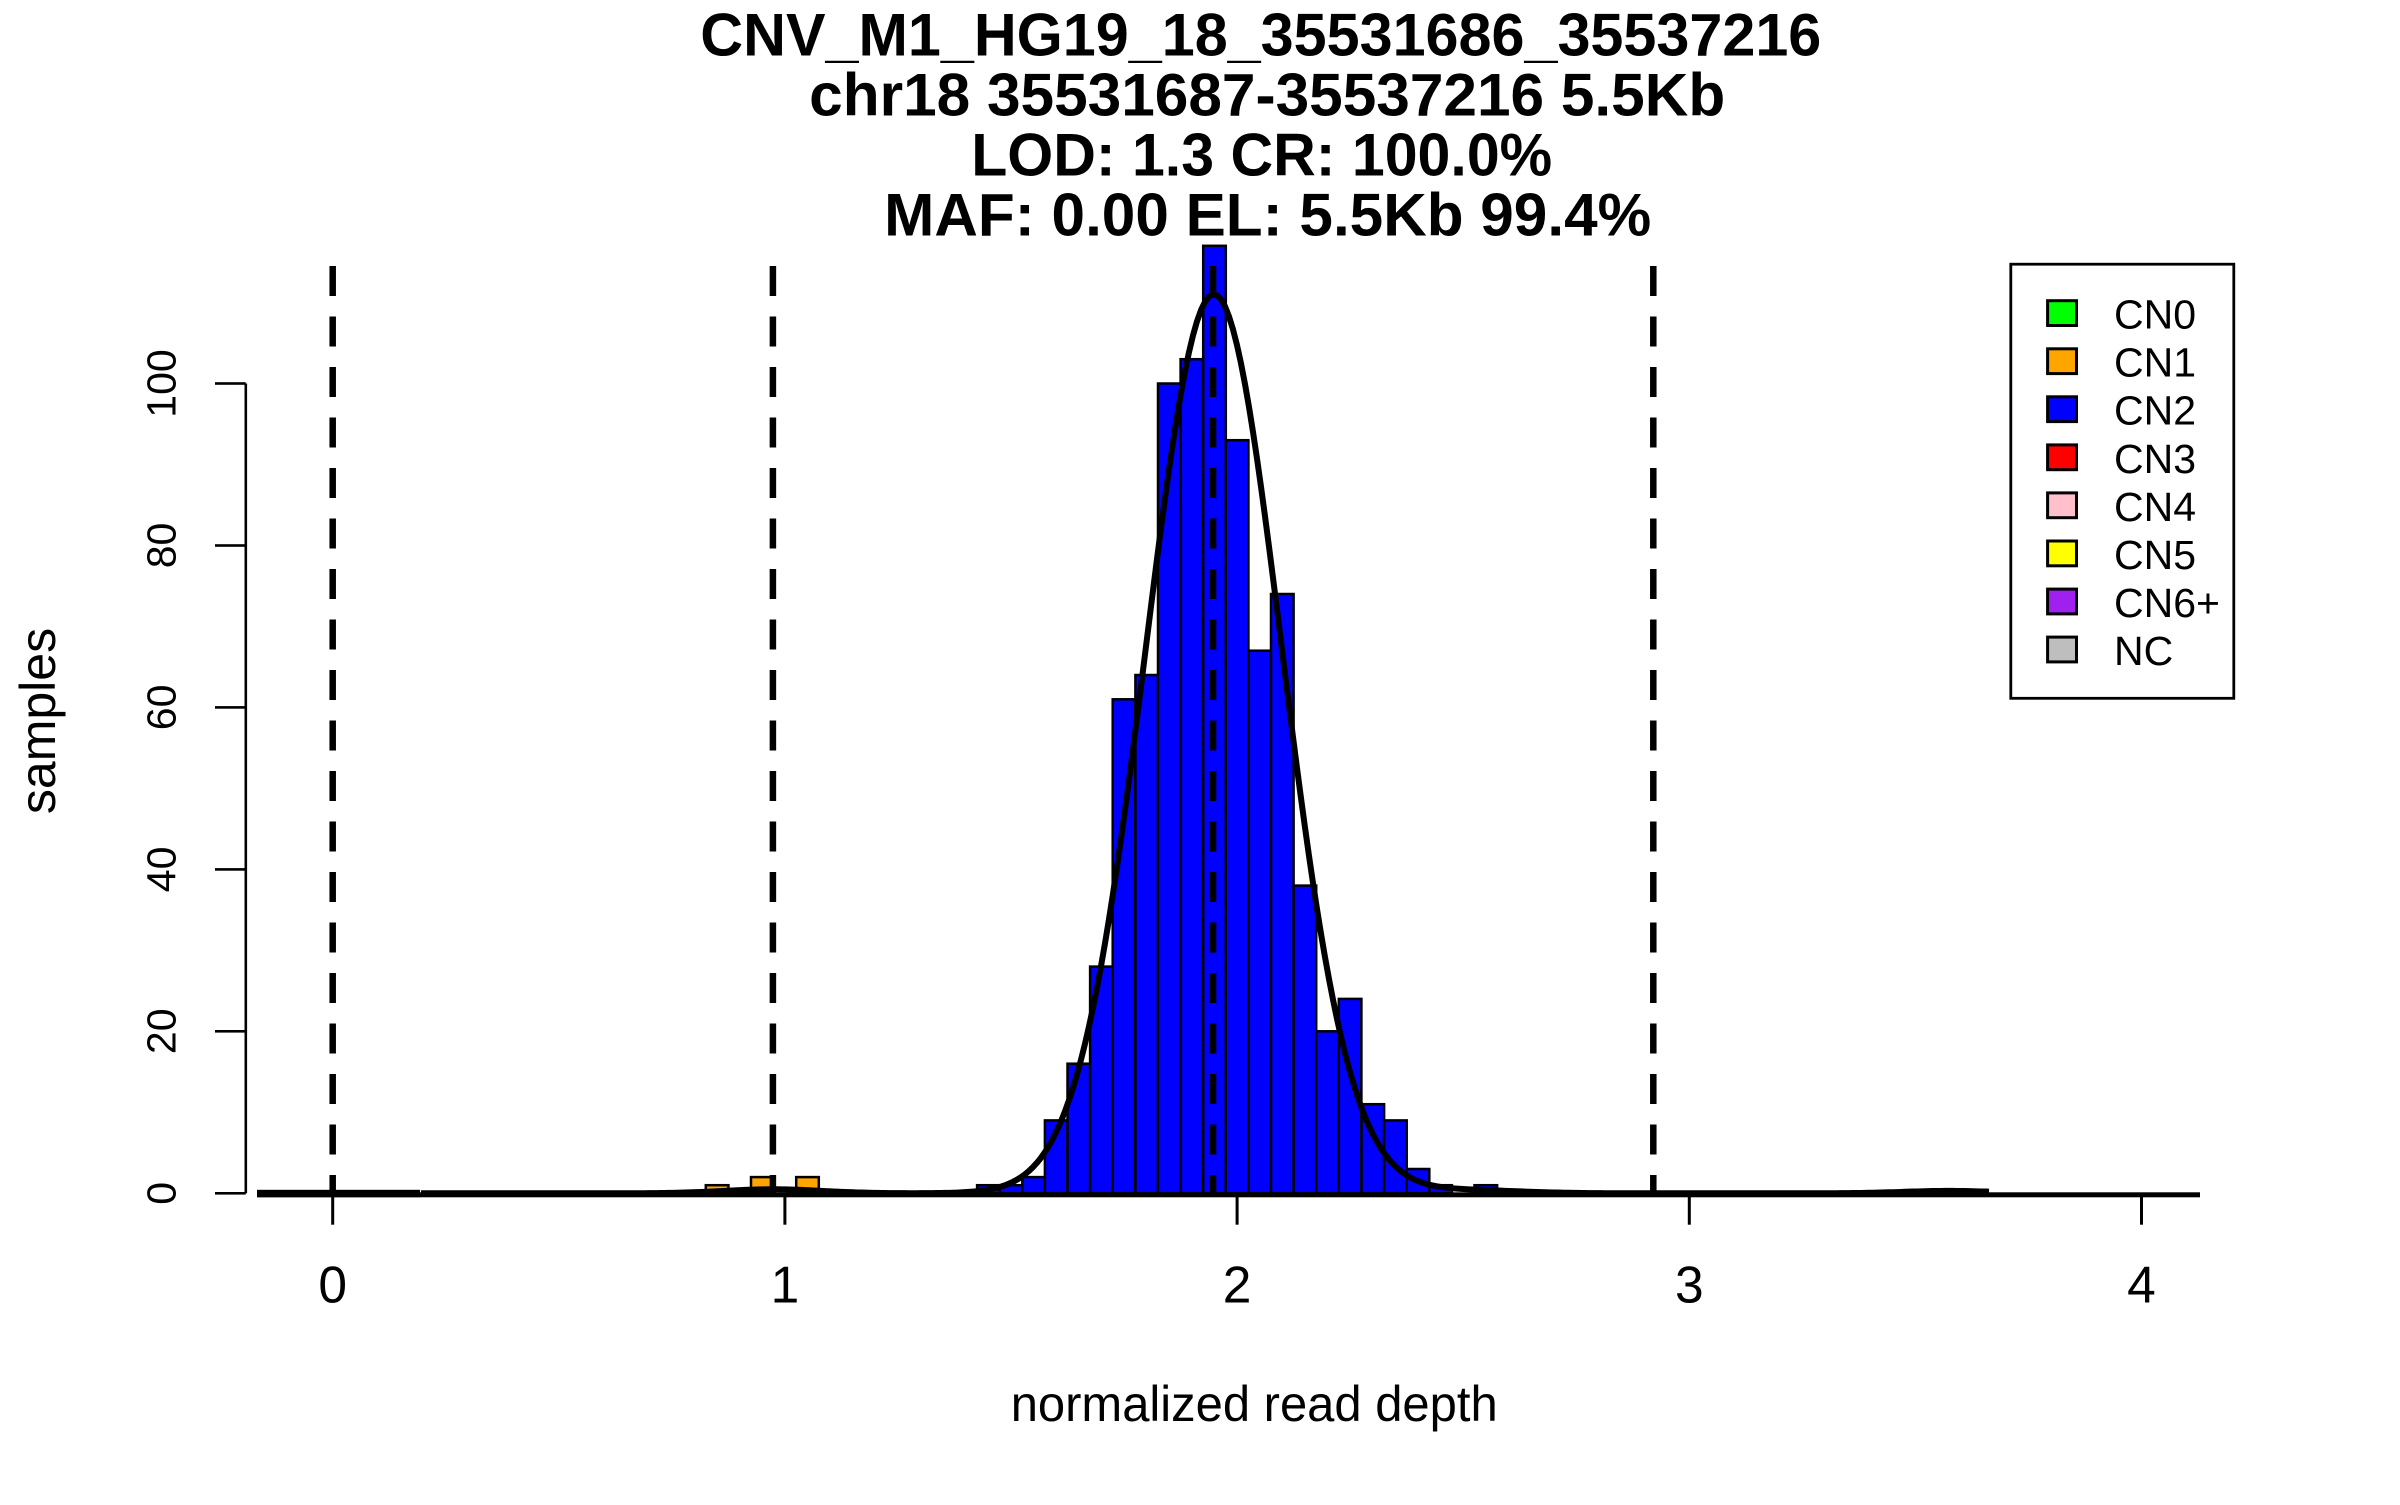 The height and width of the screenshot is (1505, 2400). I want to click on svg-text: 1, so click(785, 1285).